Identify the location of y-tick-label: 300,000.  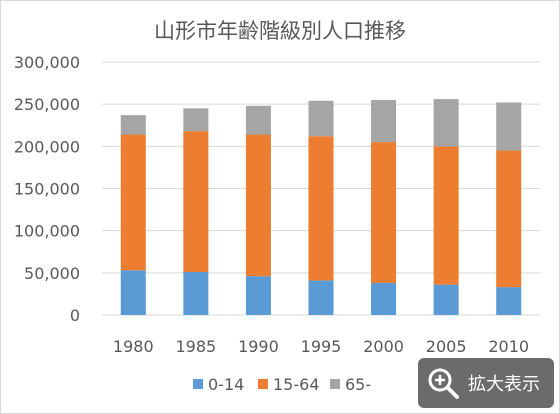
(47, 62).